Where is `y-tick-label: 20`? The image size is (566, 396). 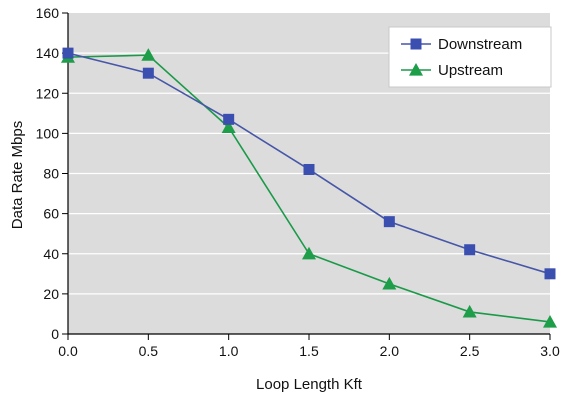 y-tick-label: 20 is located at coordinates (51, 294).